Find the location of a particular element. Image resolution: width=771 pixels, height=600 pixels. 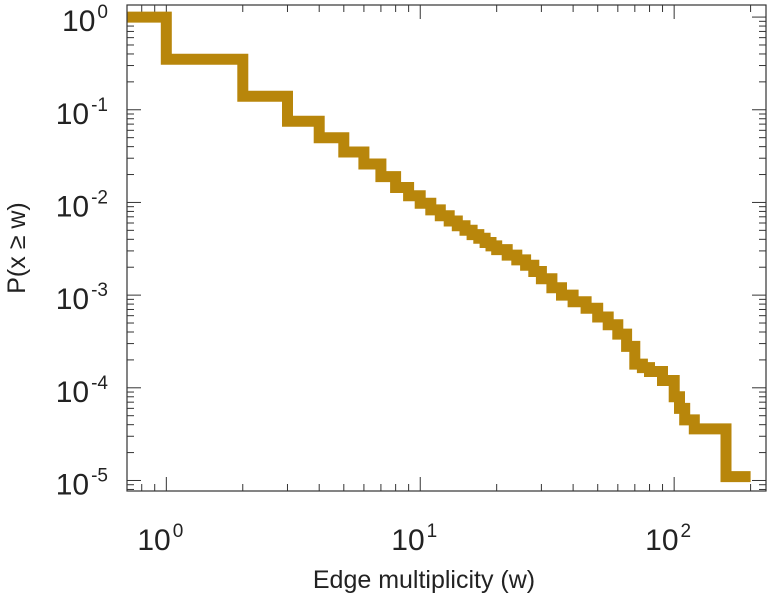

x-tick-label: 10 2 is located at coordinates (668, 539).